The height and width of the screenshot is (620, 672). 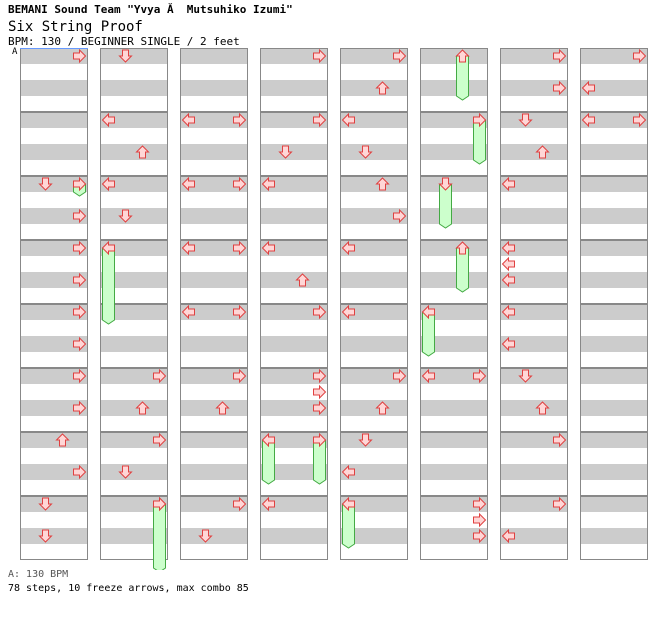 What do you see at coordinates (15, 52) in the screenshot?
I see `bpm-change-marker: A` at bounding box center [15, 52].